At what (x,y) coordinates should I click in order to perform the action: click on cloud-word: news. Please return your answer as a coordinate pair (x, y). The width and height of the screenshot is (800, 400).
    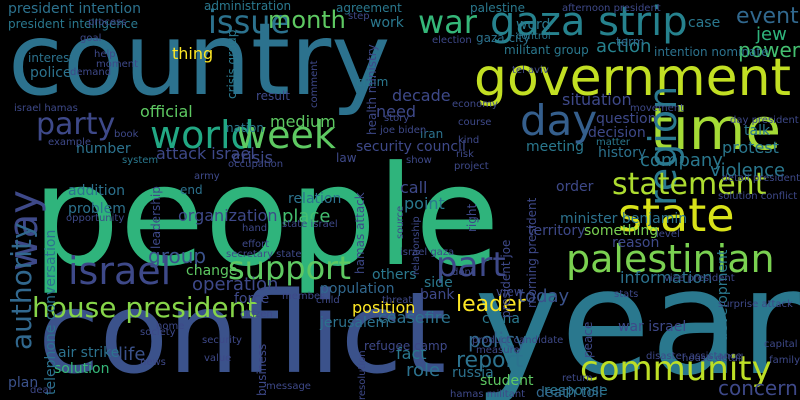
    Looking at the image, I should click on (153, 362).